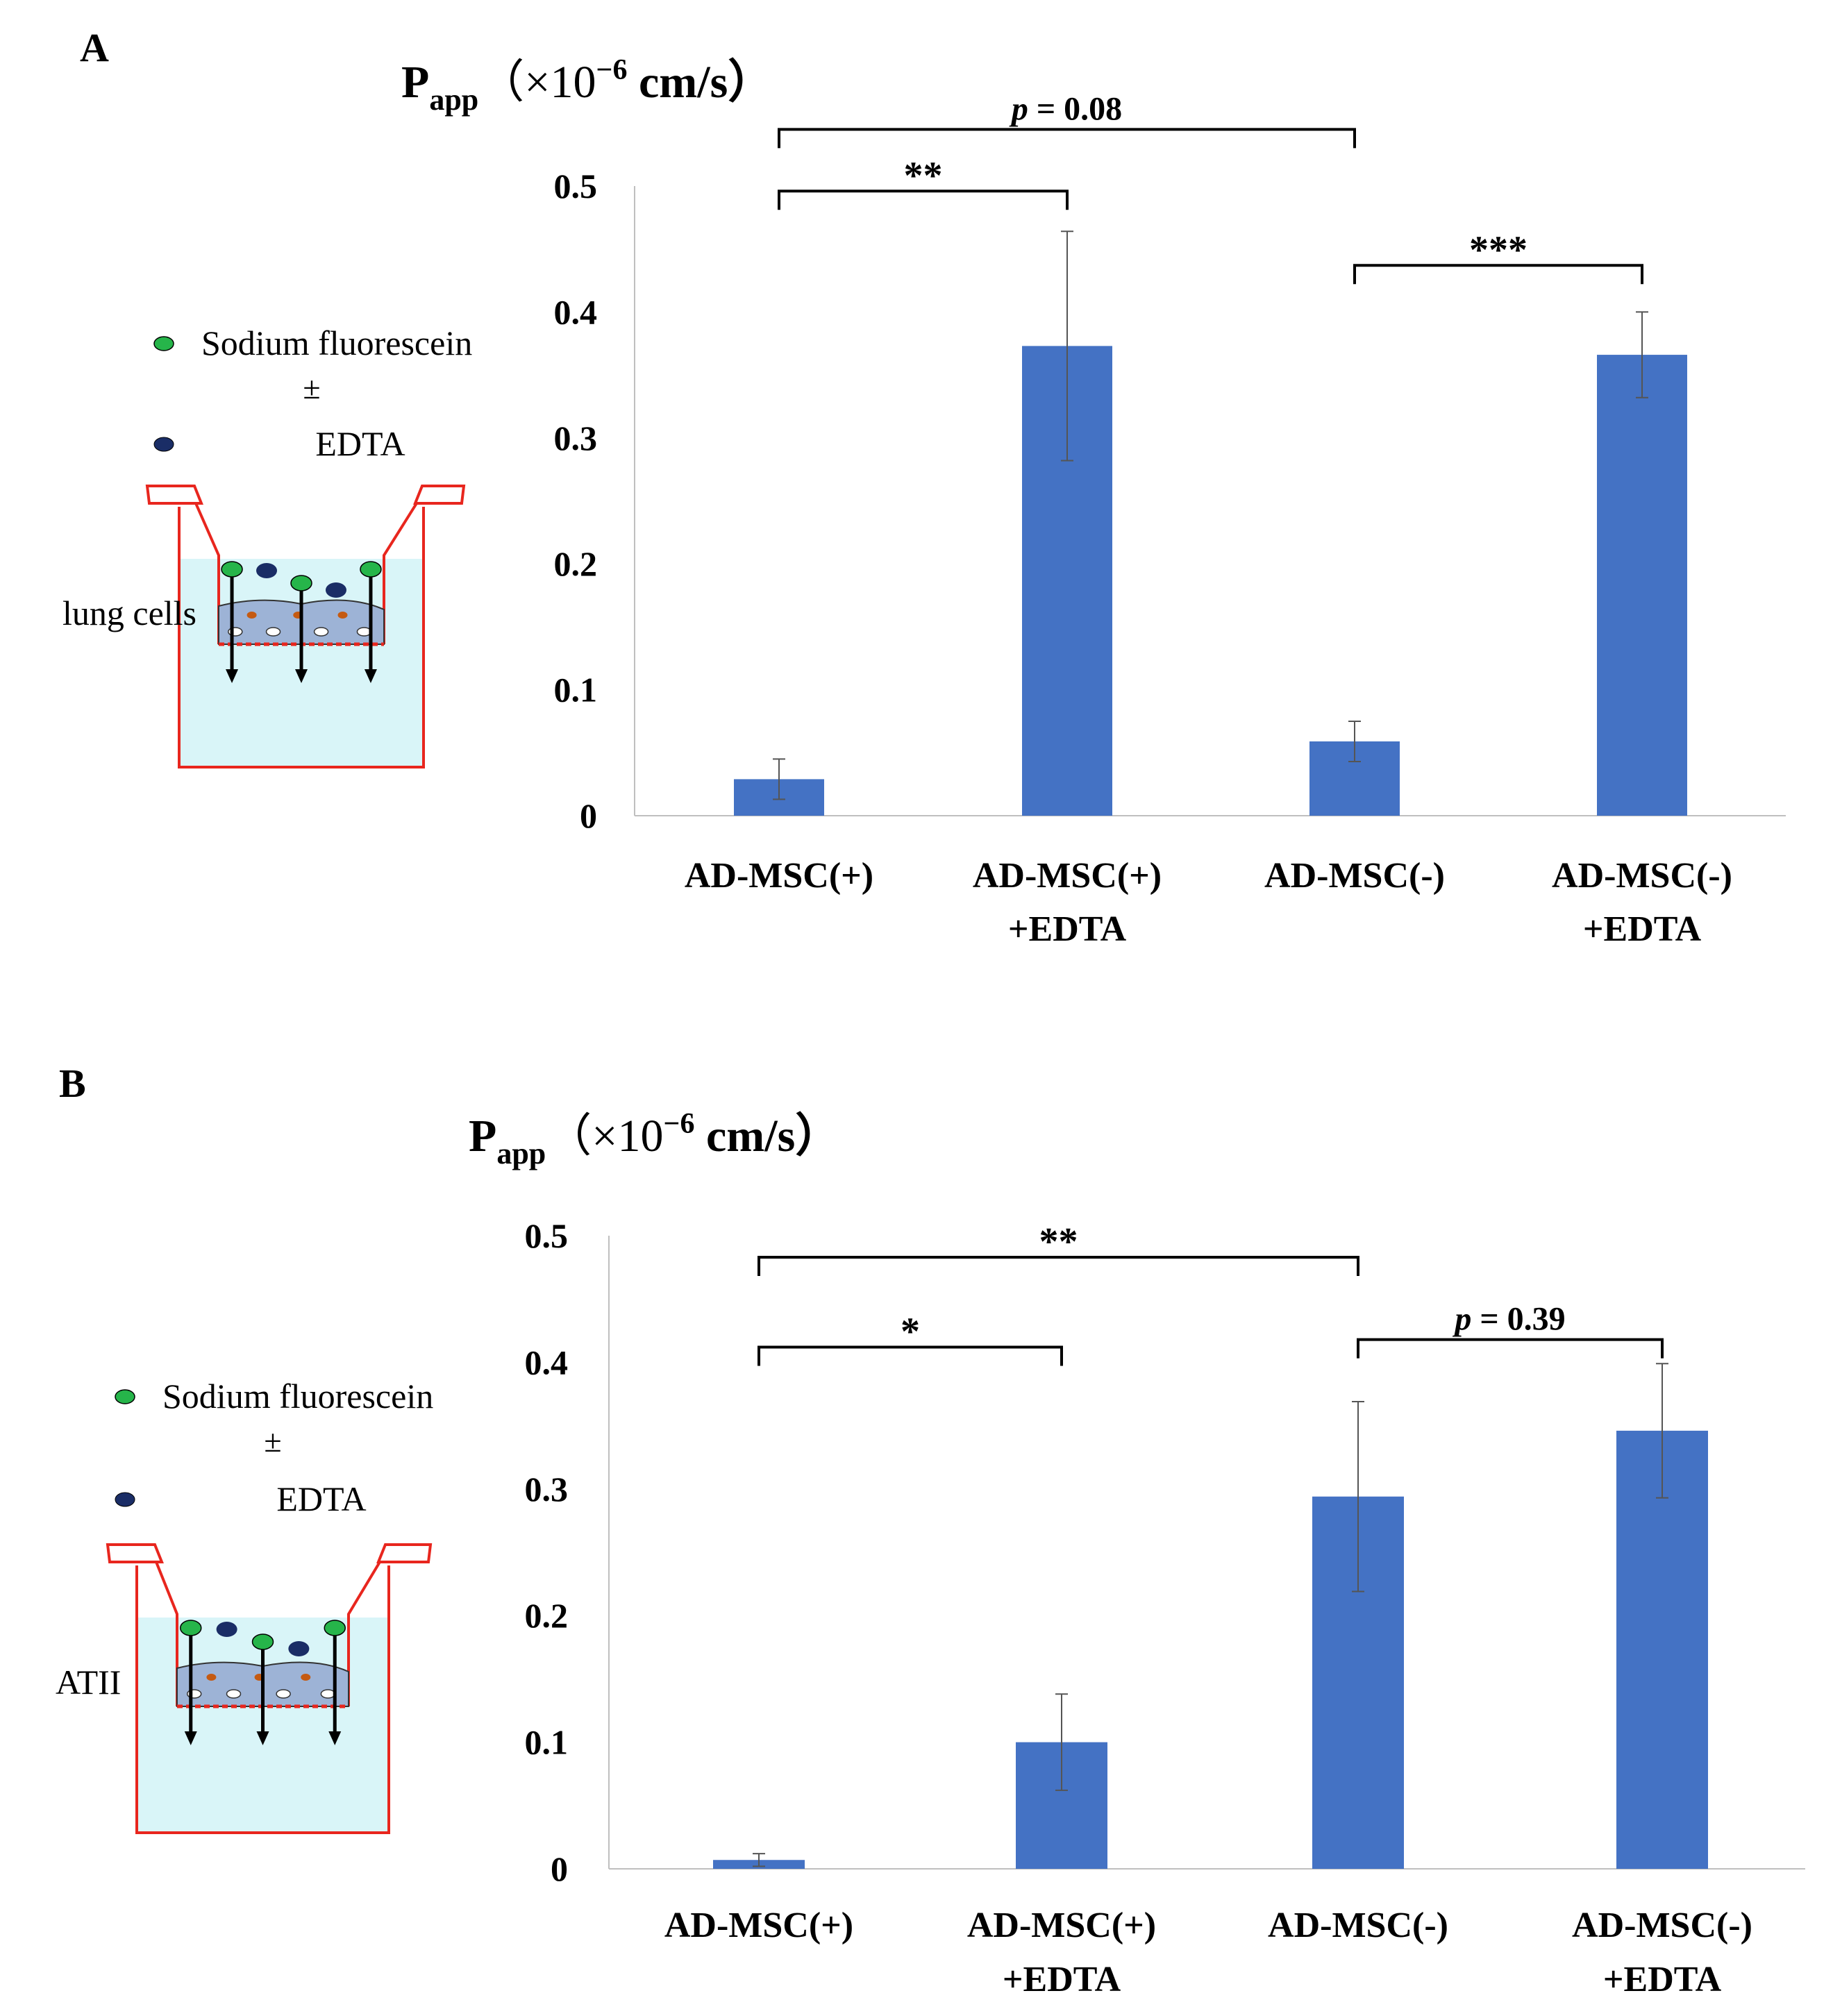 This screenshot has height=2016, width=1833. What do you see at coordinates (576, 563) in the screenshot?
I see `y-tick-label: 0.2` at bounding box center [576, 563].